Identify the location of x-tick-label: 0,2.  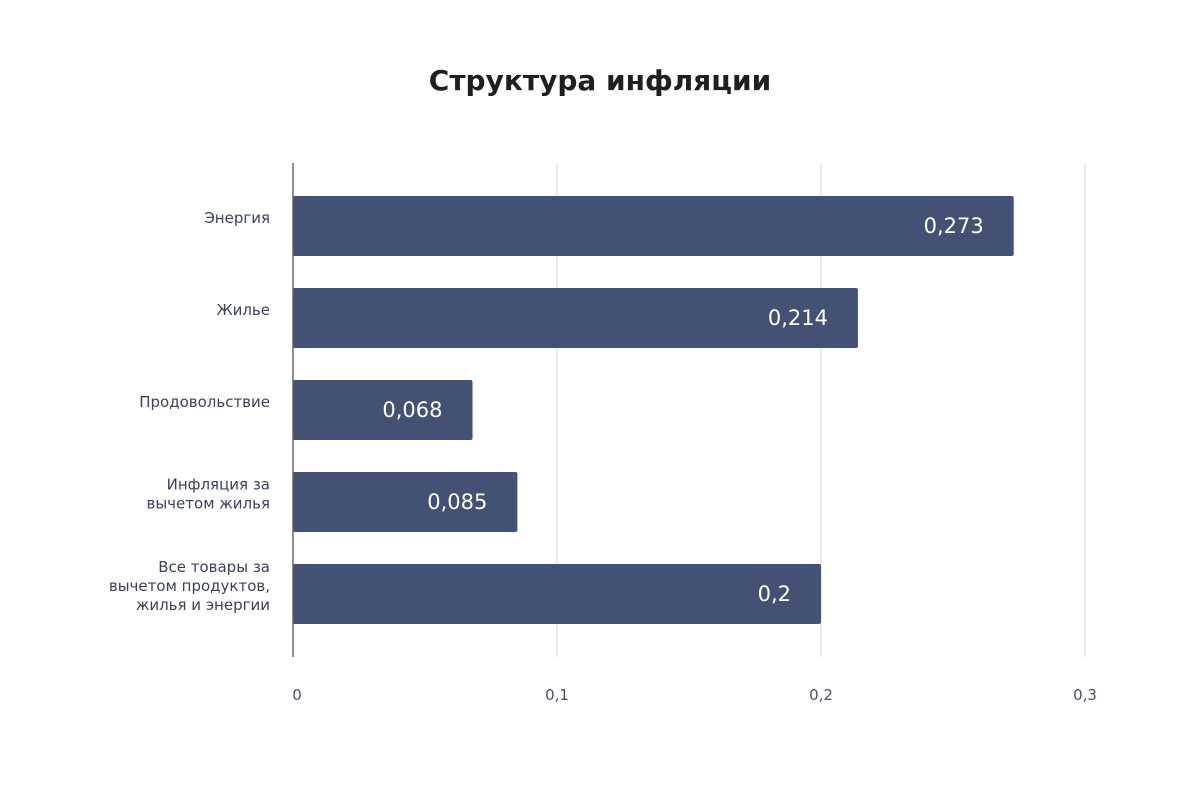
(821, 695).